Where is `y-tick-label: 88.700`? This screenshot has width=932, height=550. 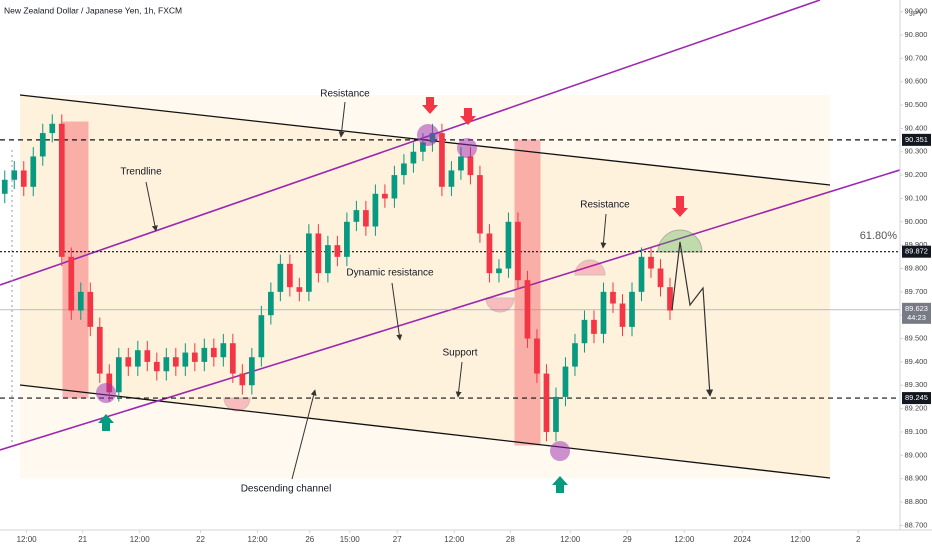
y-tick-label: 88.700 is located at coordinates (916, 524).